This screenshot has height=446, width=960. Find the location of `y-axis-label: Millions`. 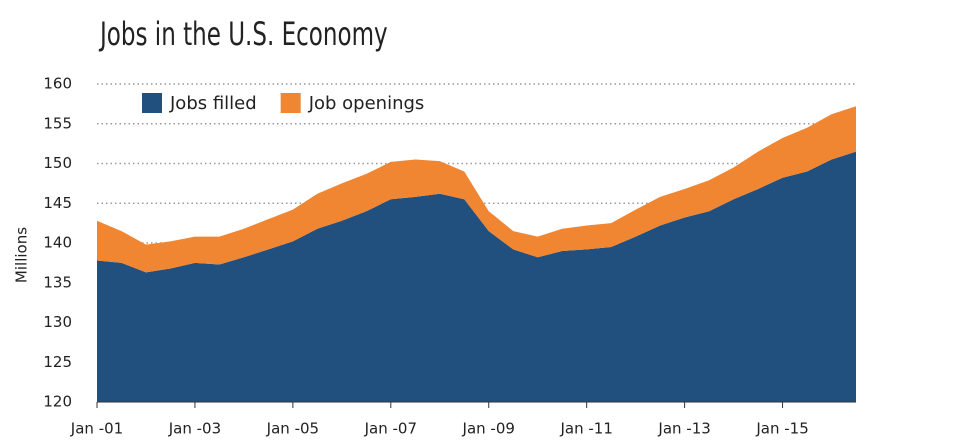

y-axis-label: Millions is located at coordinates (22, 255).